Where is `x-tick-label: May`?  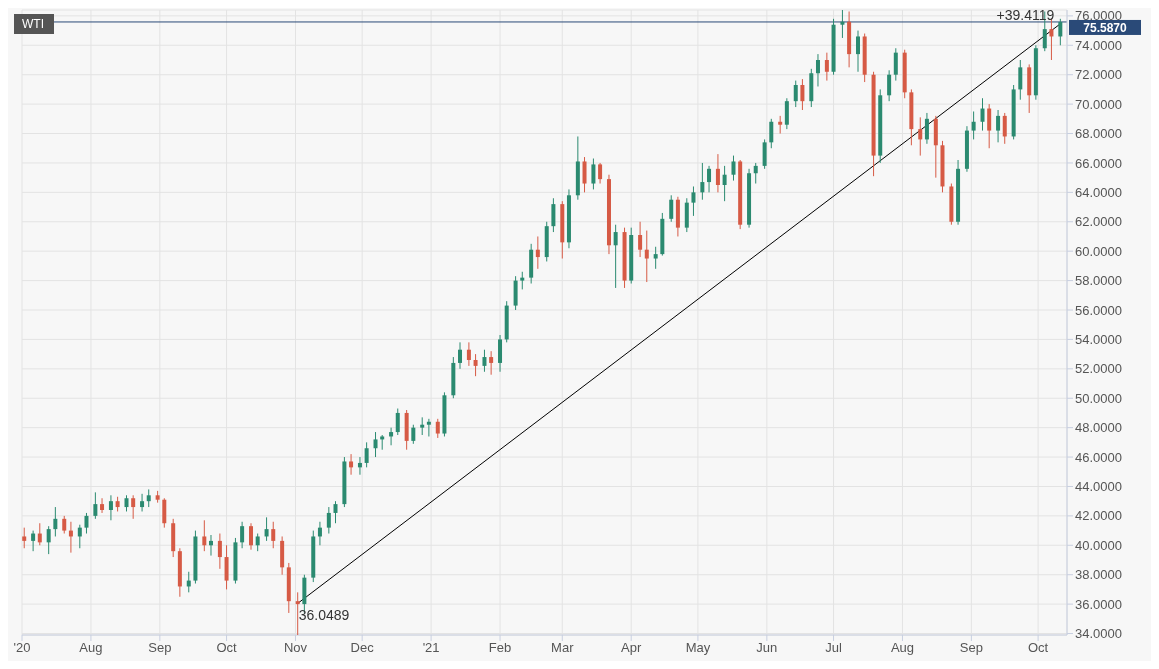 x-tick-label: May is located at coordinates (698, 648).